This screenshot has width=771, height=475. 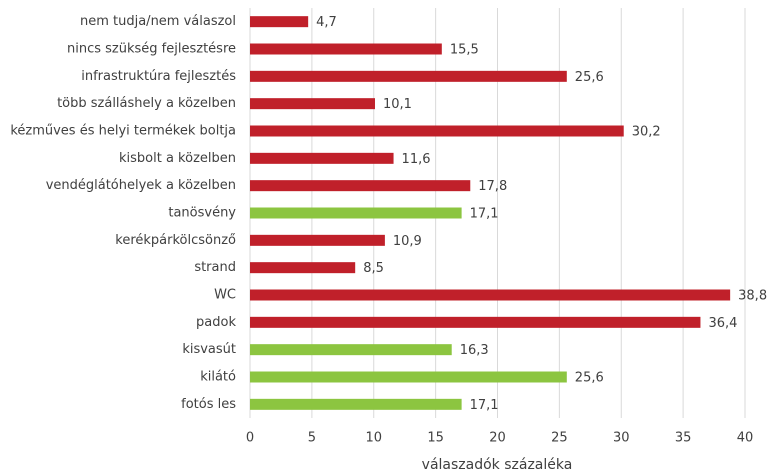 What do you see at coordinates (123, 131) in the screenshot?
I see `y-tick-label: kézműves és helyi termékek boltja` at bounding box center [123, 131].